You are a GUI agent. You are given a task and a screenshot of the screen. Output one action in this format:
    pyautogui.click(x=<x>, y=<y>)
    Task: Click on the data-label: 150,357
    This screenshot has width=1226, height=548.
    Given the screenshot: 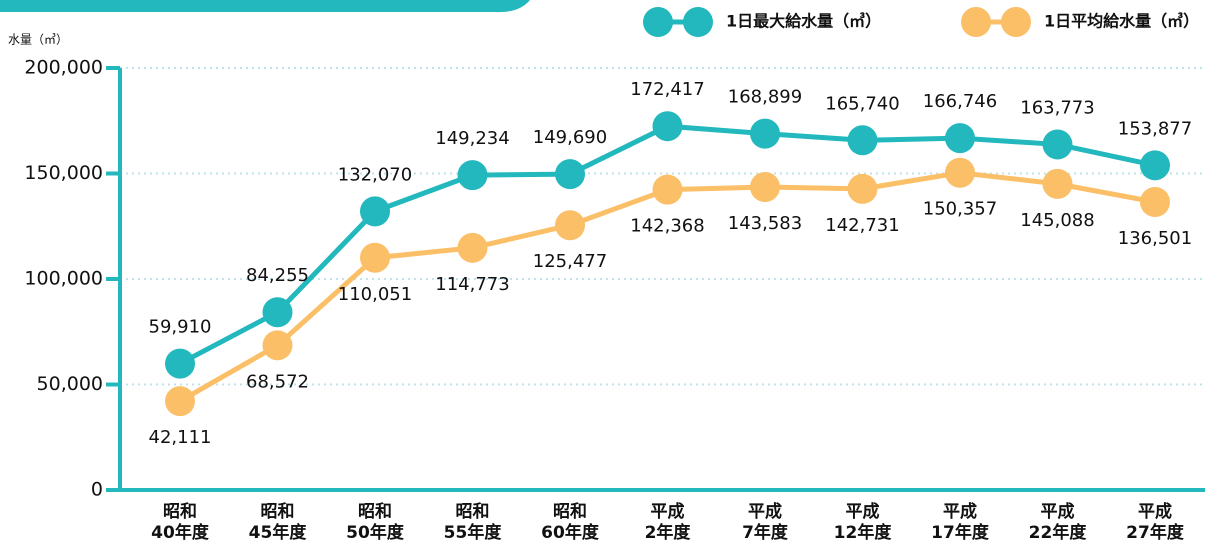 What is the action you would take?
    pyautogui.click(x=960, y=209)
    